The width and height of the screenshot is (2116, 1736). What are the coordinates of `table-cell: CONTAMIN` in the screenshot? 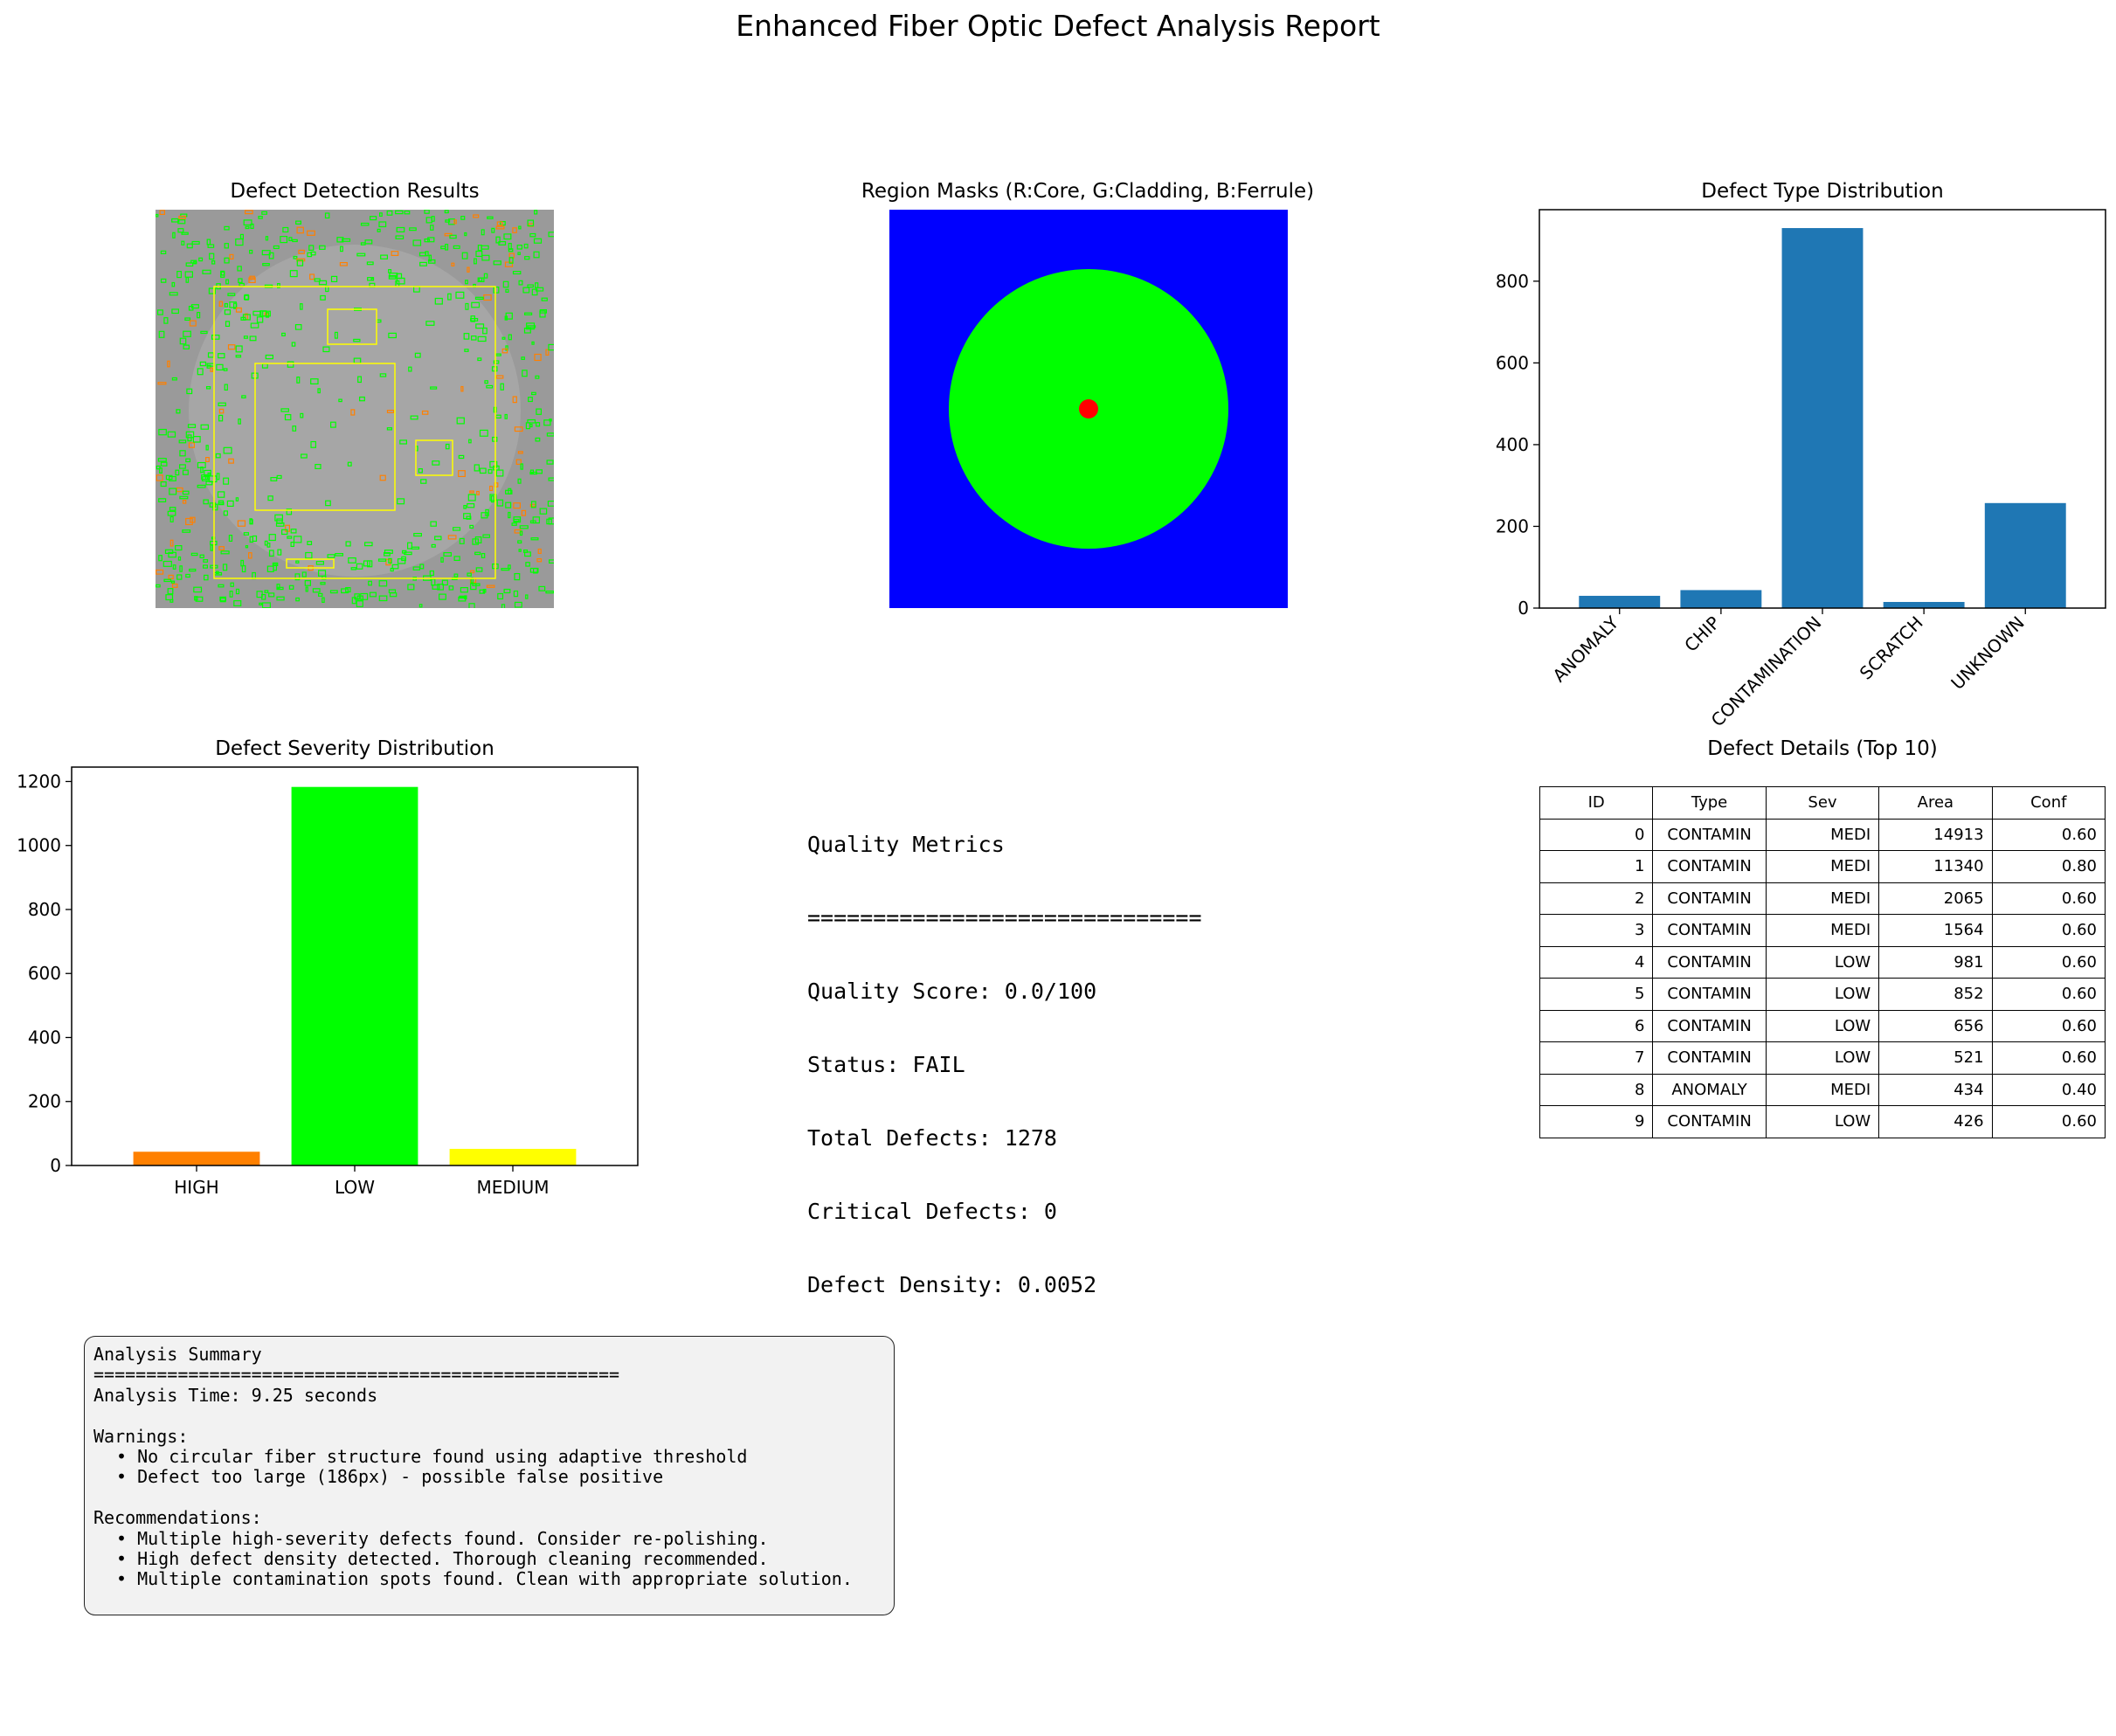 It's located at (1709, 899).